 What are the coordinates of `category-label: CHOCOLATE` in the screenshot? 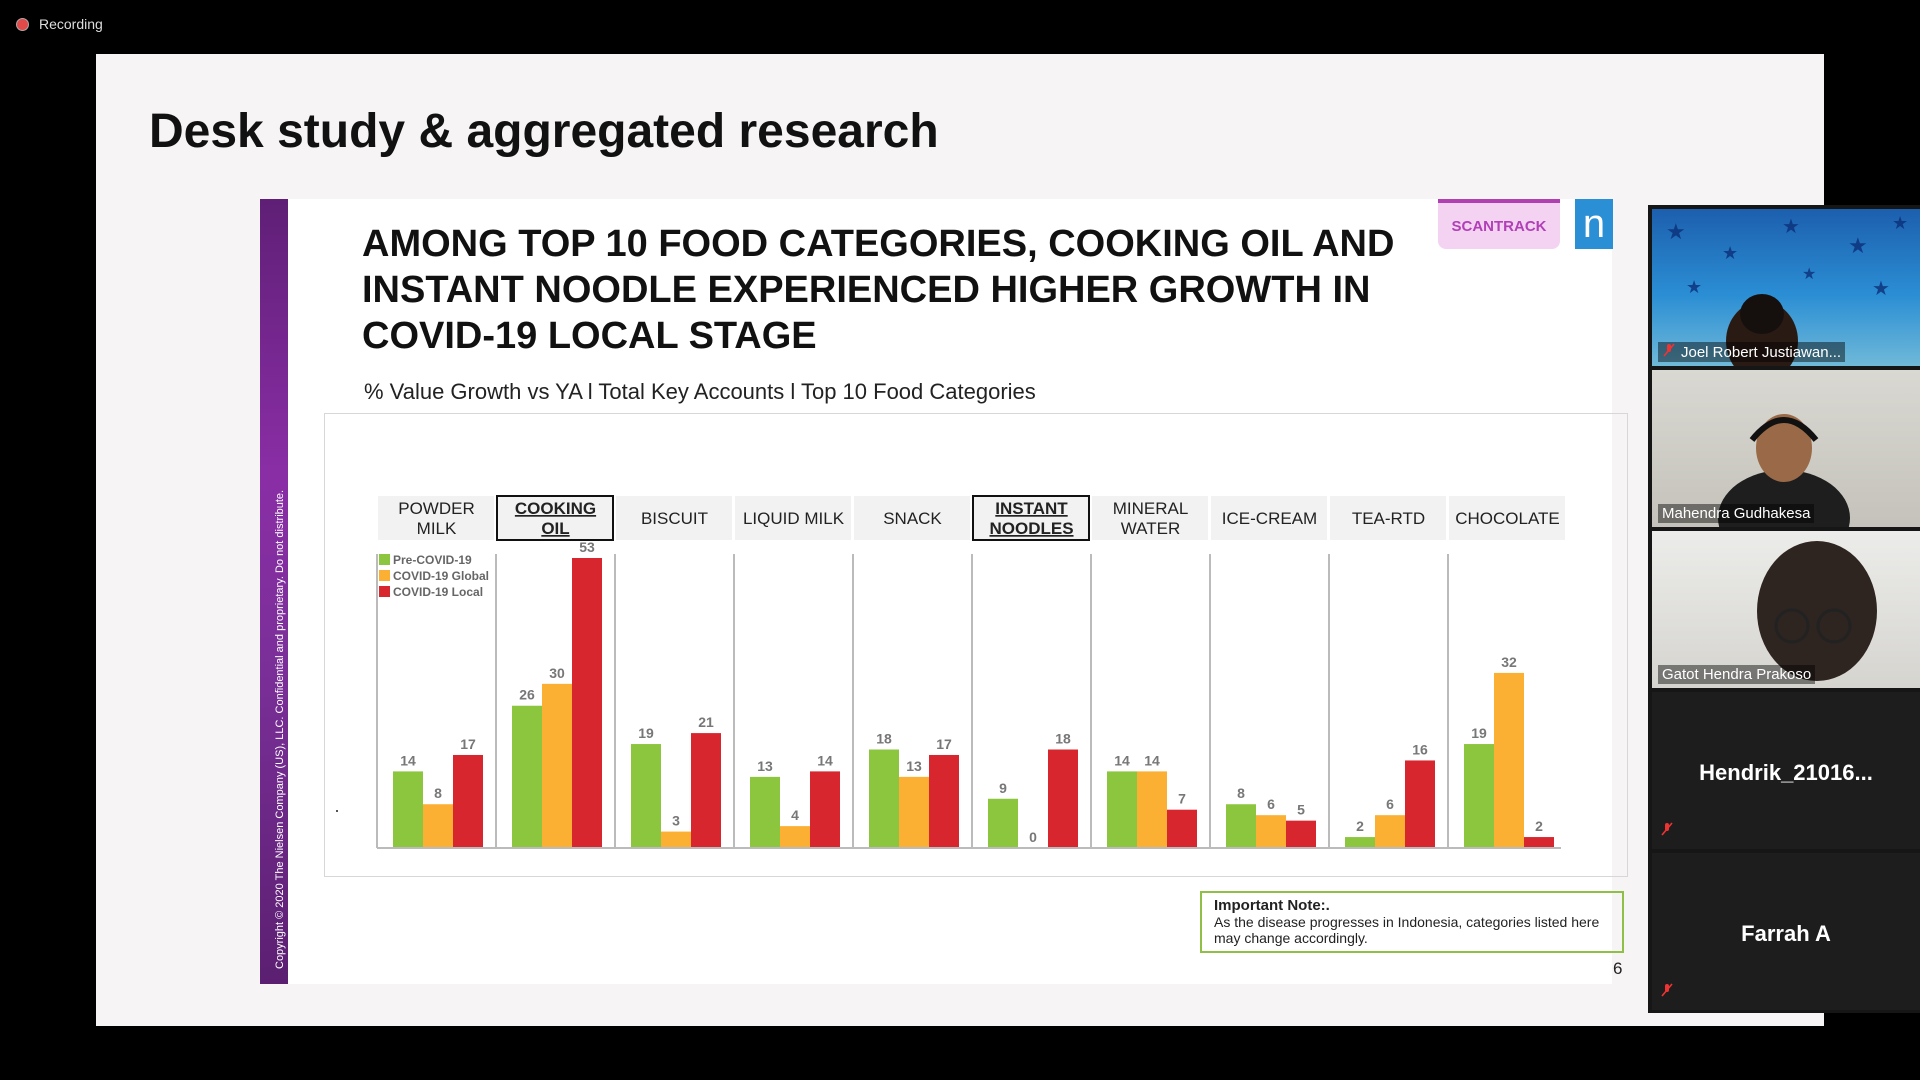 It's located at (1507, 518).